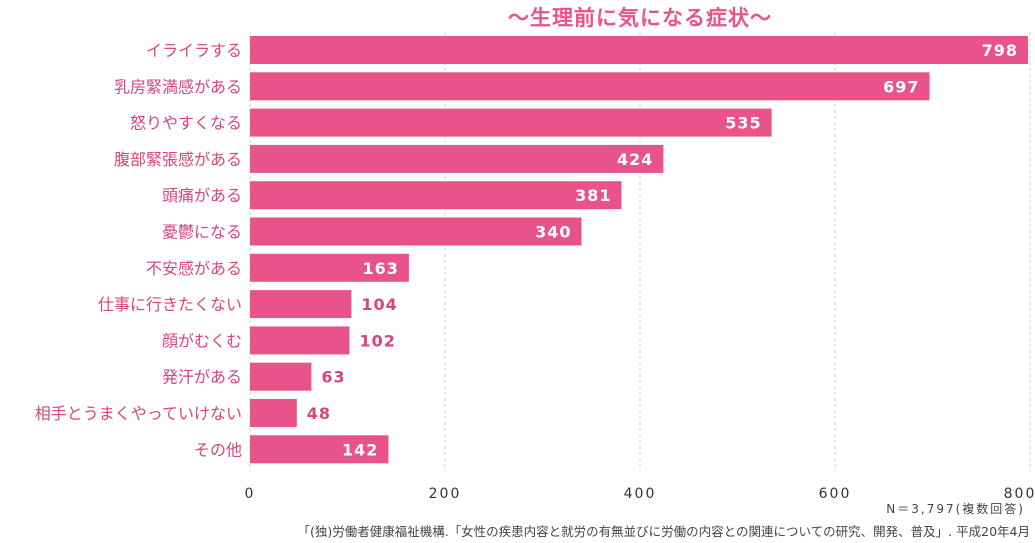 The image size is (1035, 543). What do you see at coordinates (379, 304) in the screenshot?
I see `data-label: 104` at bounding box center [379, 304].